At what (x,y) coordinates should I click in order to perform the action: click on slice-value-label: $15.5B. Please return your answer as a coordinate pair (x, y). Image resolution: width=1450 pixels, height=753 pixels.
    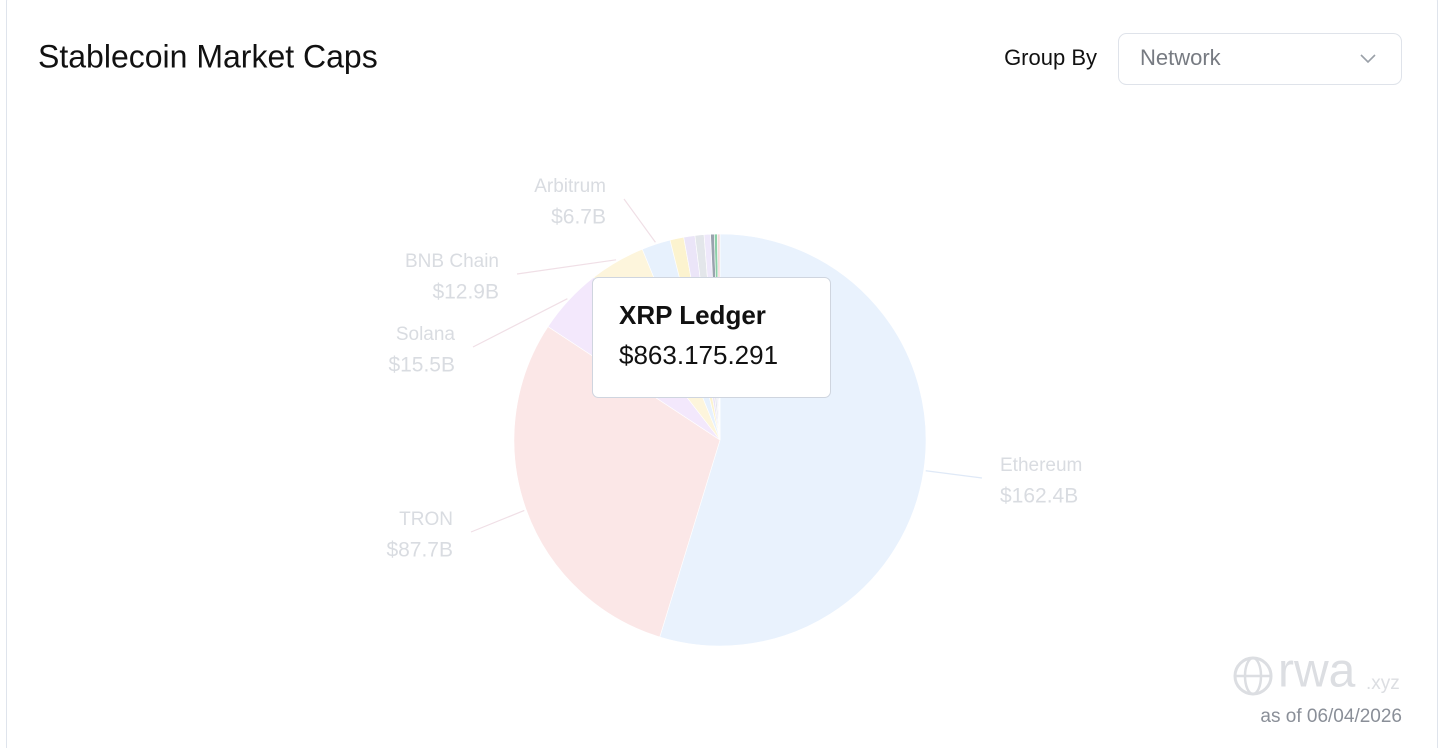
    Looking at the image, I should click on (421, 365).